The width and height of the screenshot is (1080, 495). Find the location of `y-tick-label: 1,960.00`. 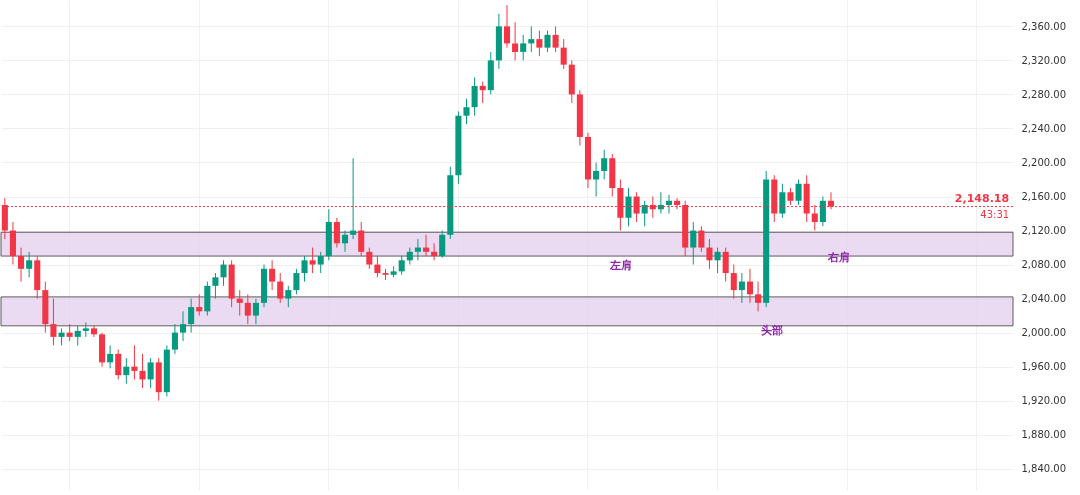

y-tick-label: 1,960.00 is located at coordinates (1044, 367).